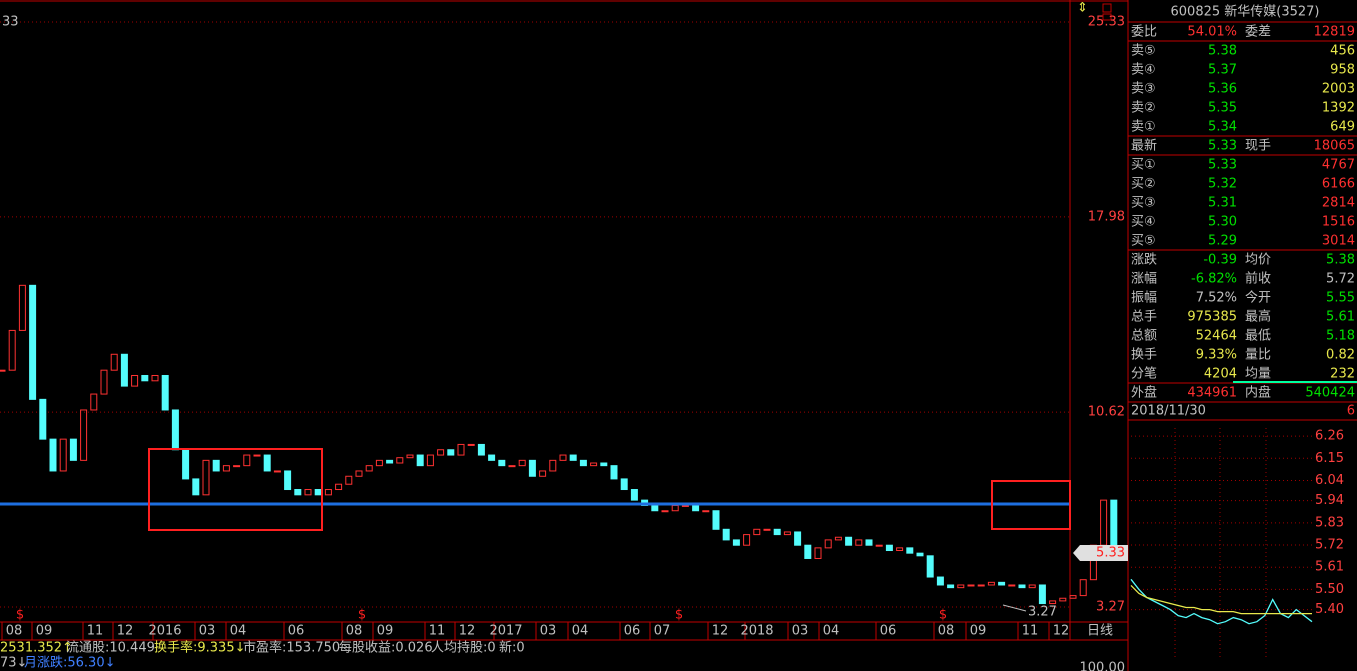 This screenshot has width=1357, height=671. What do you see at coordinates (1144, 260) in the screenshot?
I see `field-label: 涨跌` at bounding box center [1144, 260].